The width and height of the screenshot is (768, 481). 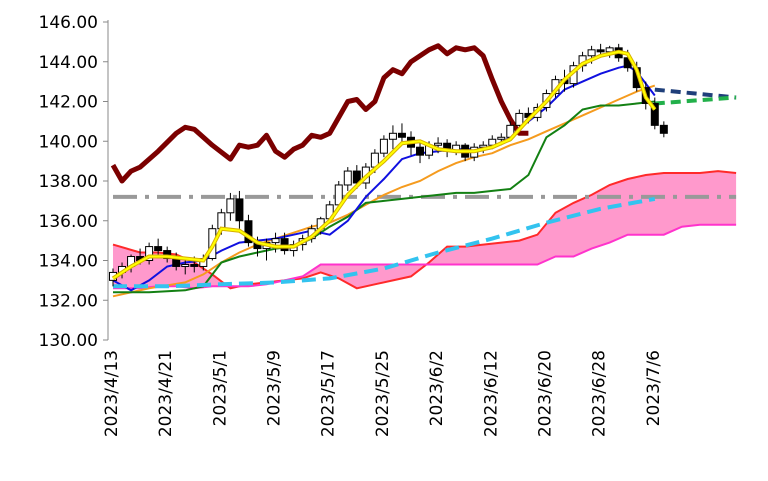 What do you see at coordinates (68, 23) in the screenshot?
I see `y-tick-label: 146.00` at bounding box center [68, 23].